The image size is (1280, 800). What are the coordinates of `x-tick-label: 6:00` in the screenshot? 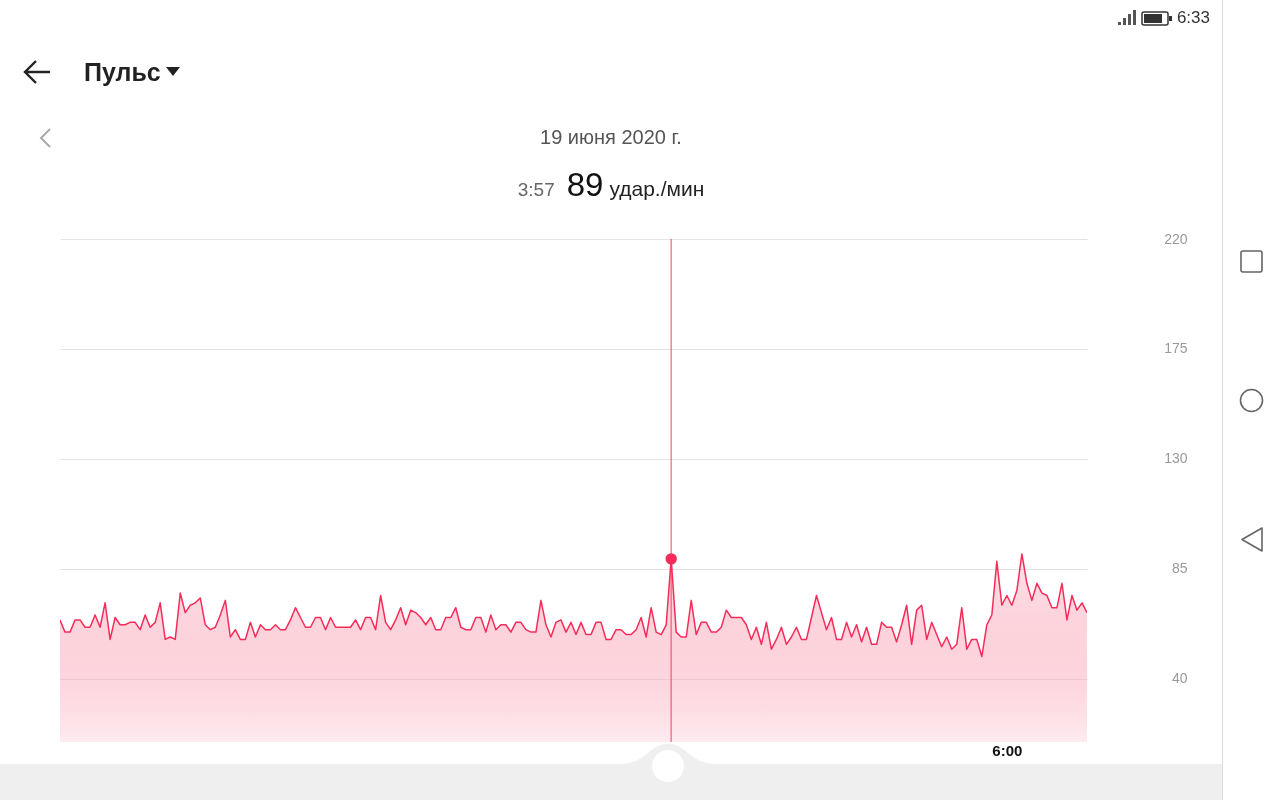 It's located at (1007, 750).